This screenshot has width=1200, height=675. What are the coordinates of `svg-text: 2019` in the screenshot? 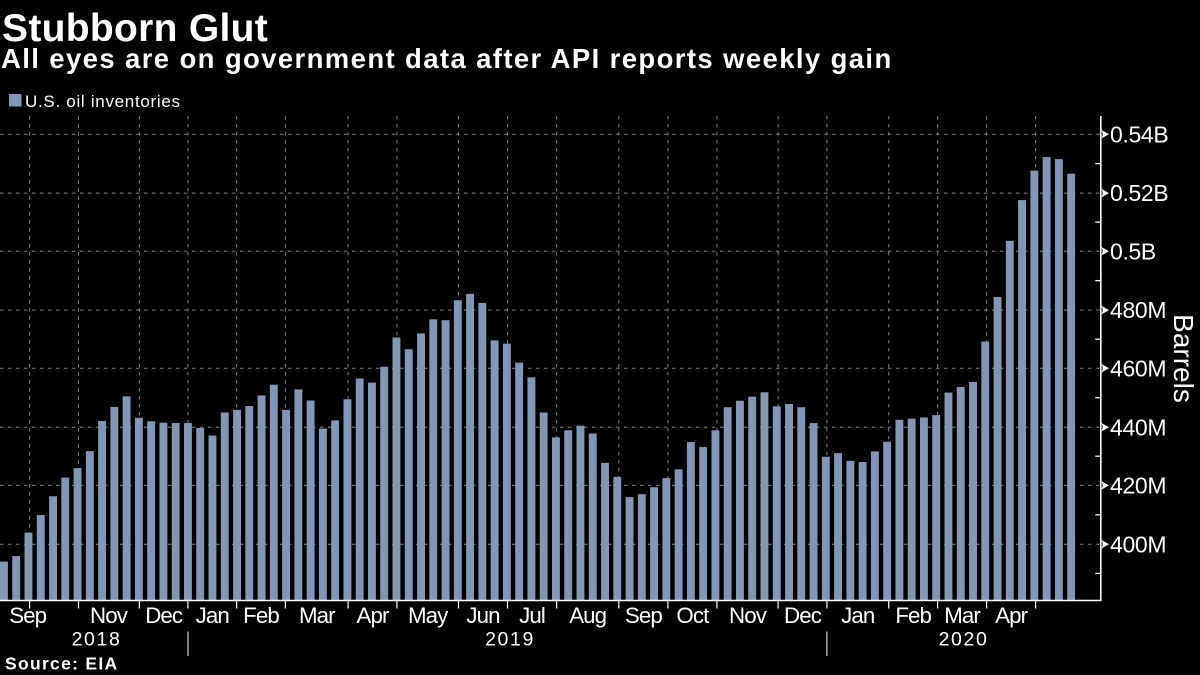 It's located at (510, 639).